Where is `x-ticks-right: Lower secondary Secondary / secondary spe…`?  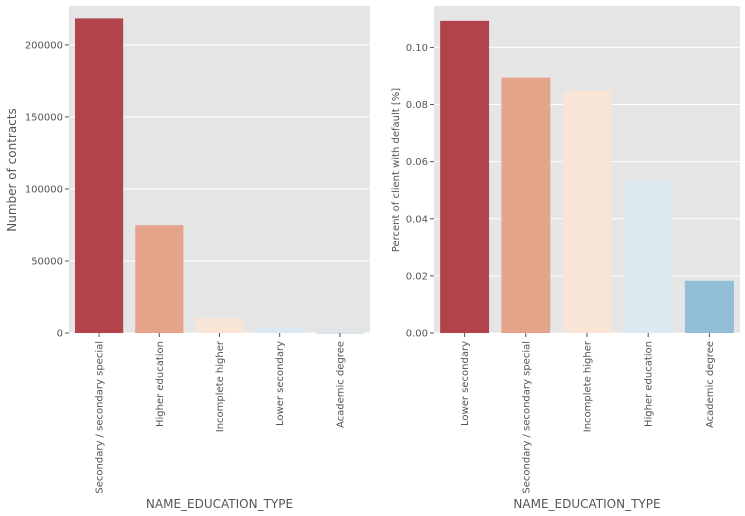
x-ticks-right: Lower secondary Secondary / secondary spe… is located at coordinates (588, 413).